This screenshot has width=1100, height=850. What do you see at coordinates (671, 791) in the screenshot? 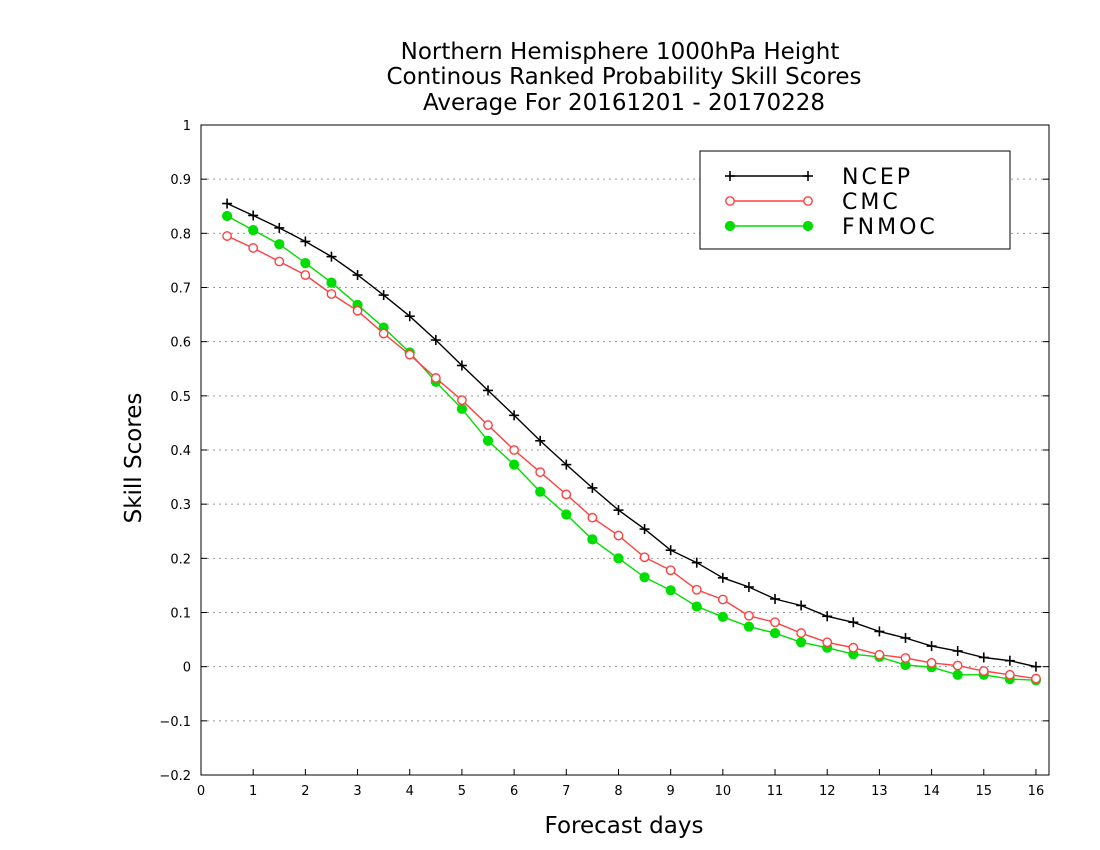
I see `x-tick-label: 9` at bounding box center [671, 791].